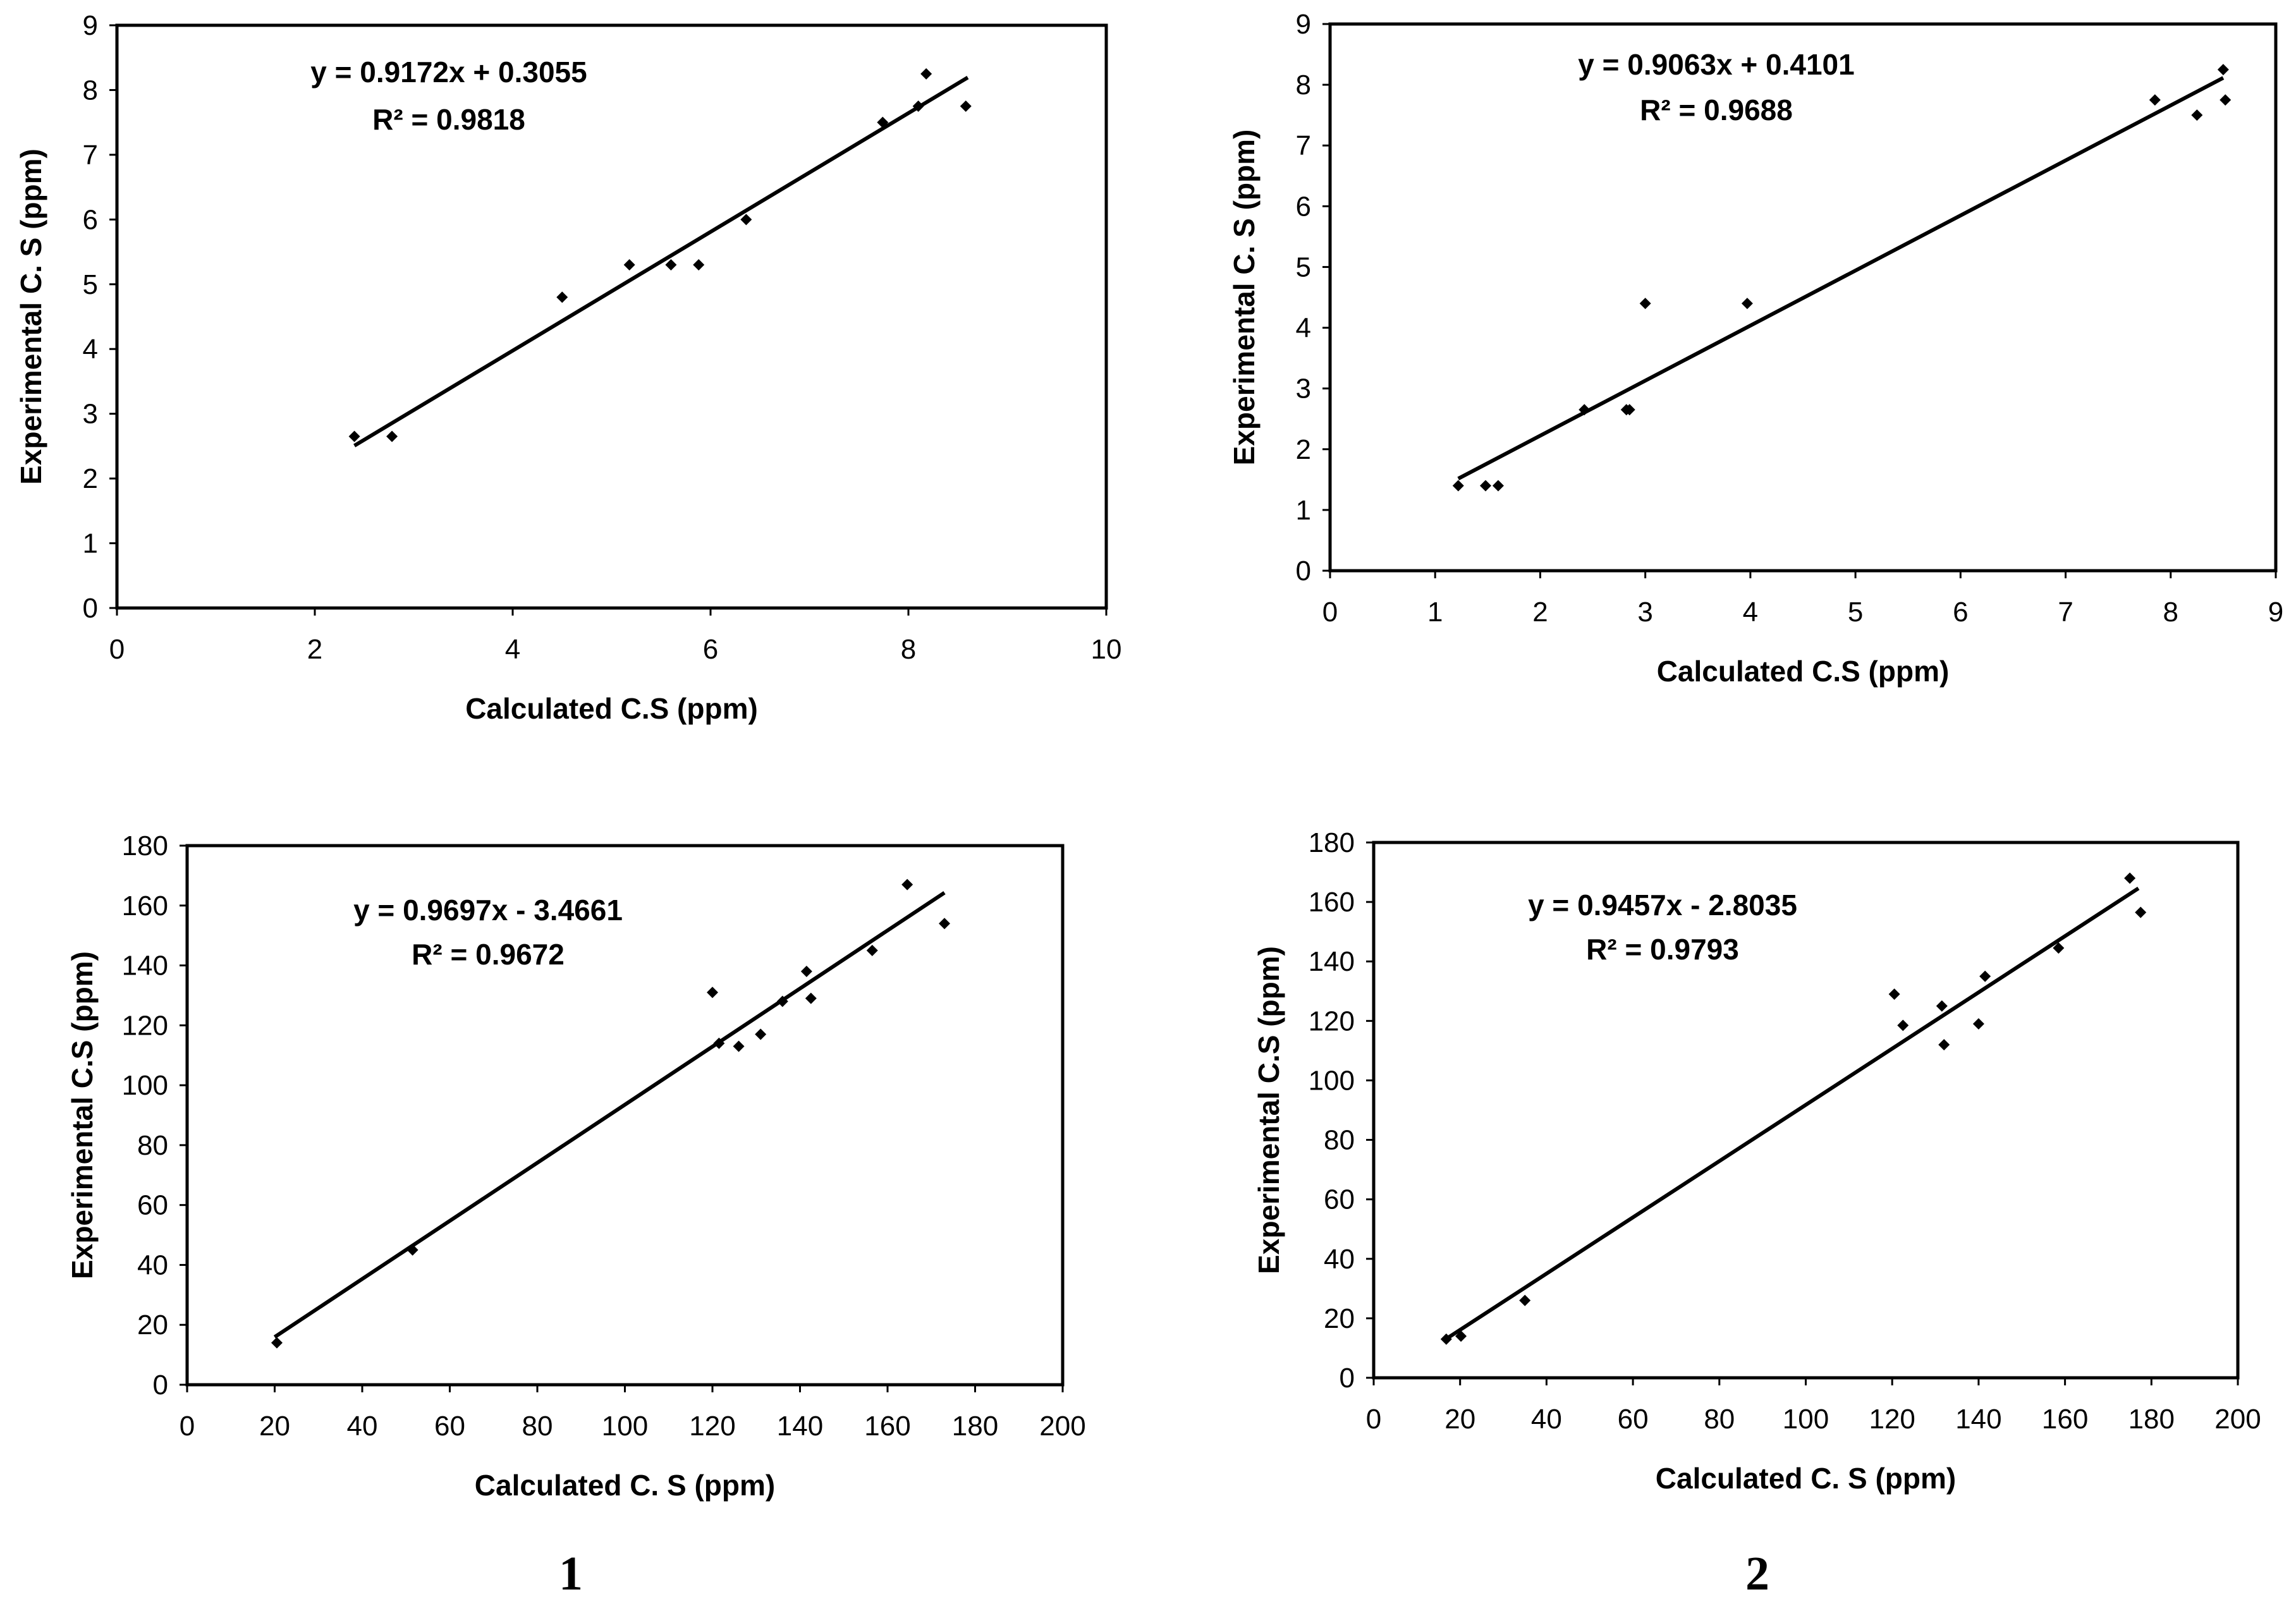 The width and height of the screenshot is (2296, 1611). Describe the element at coordinates (800, 1426) in the screenshot. I see `x-tick-label: 140` at that location.